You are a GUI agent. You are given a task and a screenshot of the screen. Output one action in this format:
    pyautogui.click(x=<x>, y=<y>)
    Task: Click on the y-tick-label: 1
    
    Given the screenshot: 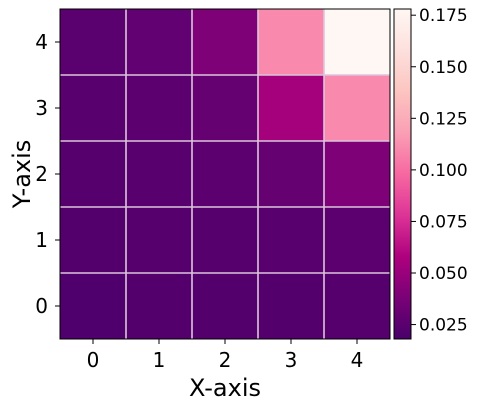 What is the action you would take?
    pyautogui.click(x=41, y=240)
    